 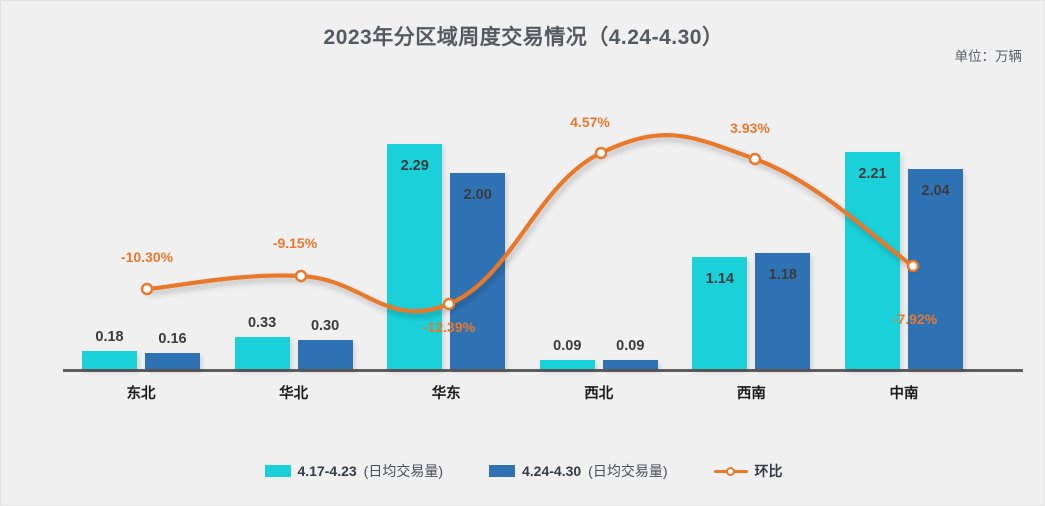 I want to click on legend-label: 4.17-4.23, so click(x=327, y=471).